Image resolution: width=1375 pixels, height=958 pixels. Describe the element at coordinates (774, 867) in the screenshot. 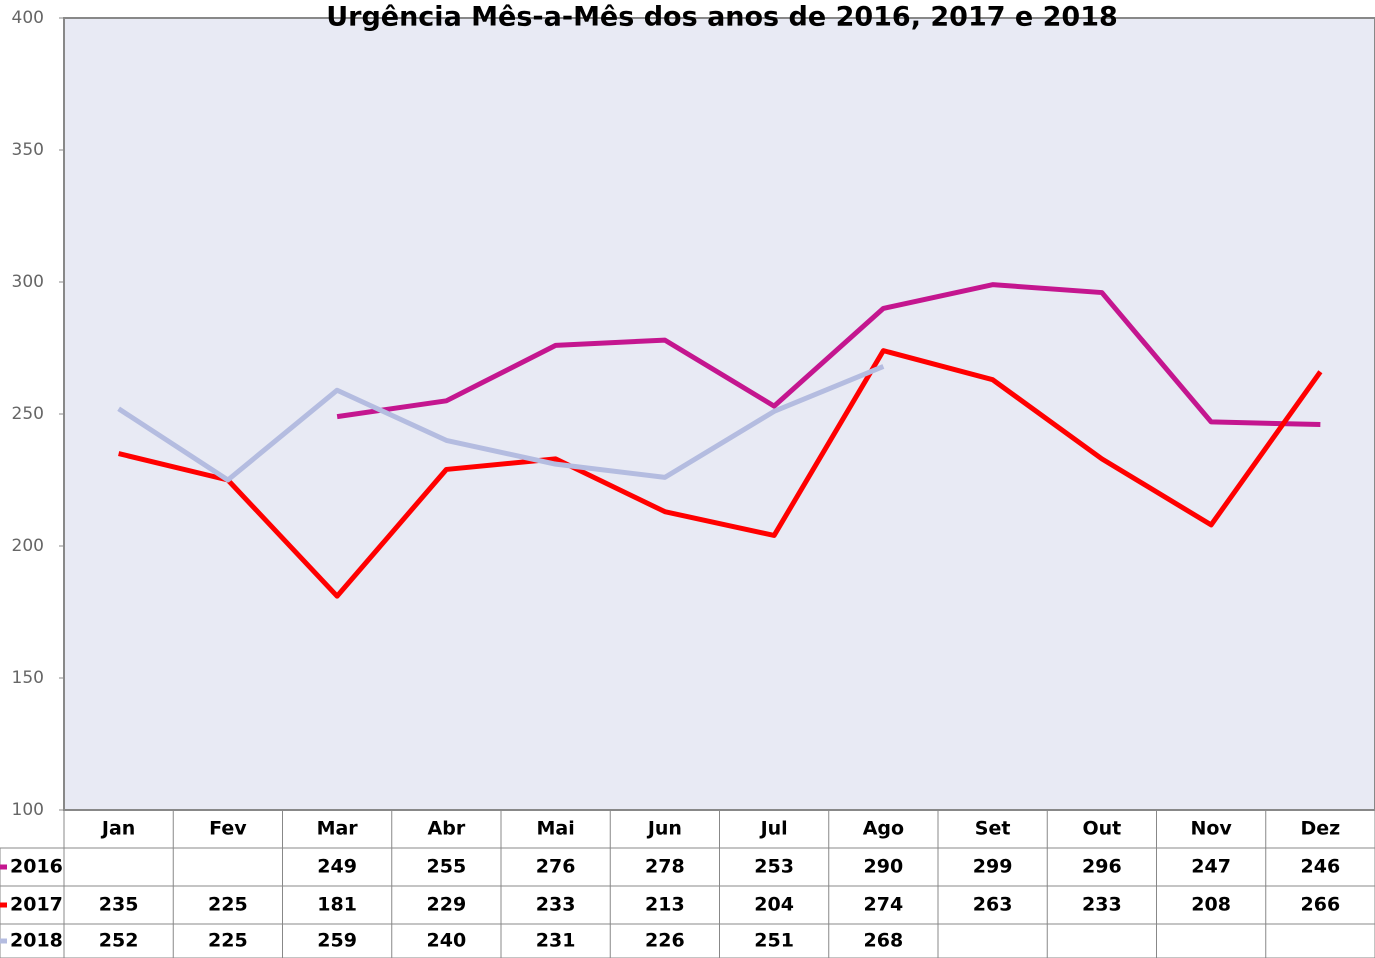

I see `table-value: 253` at that location.